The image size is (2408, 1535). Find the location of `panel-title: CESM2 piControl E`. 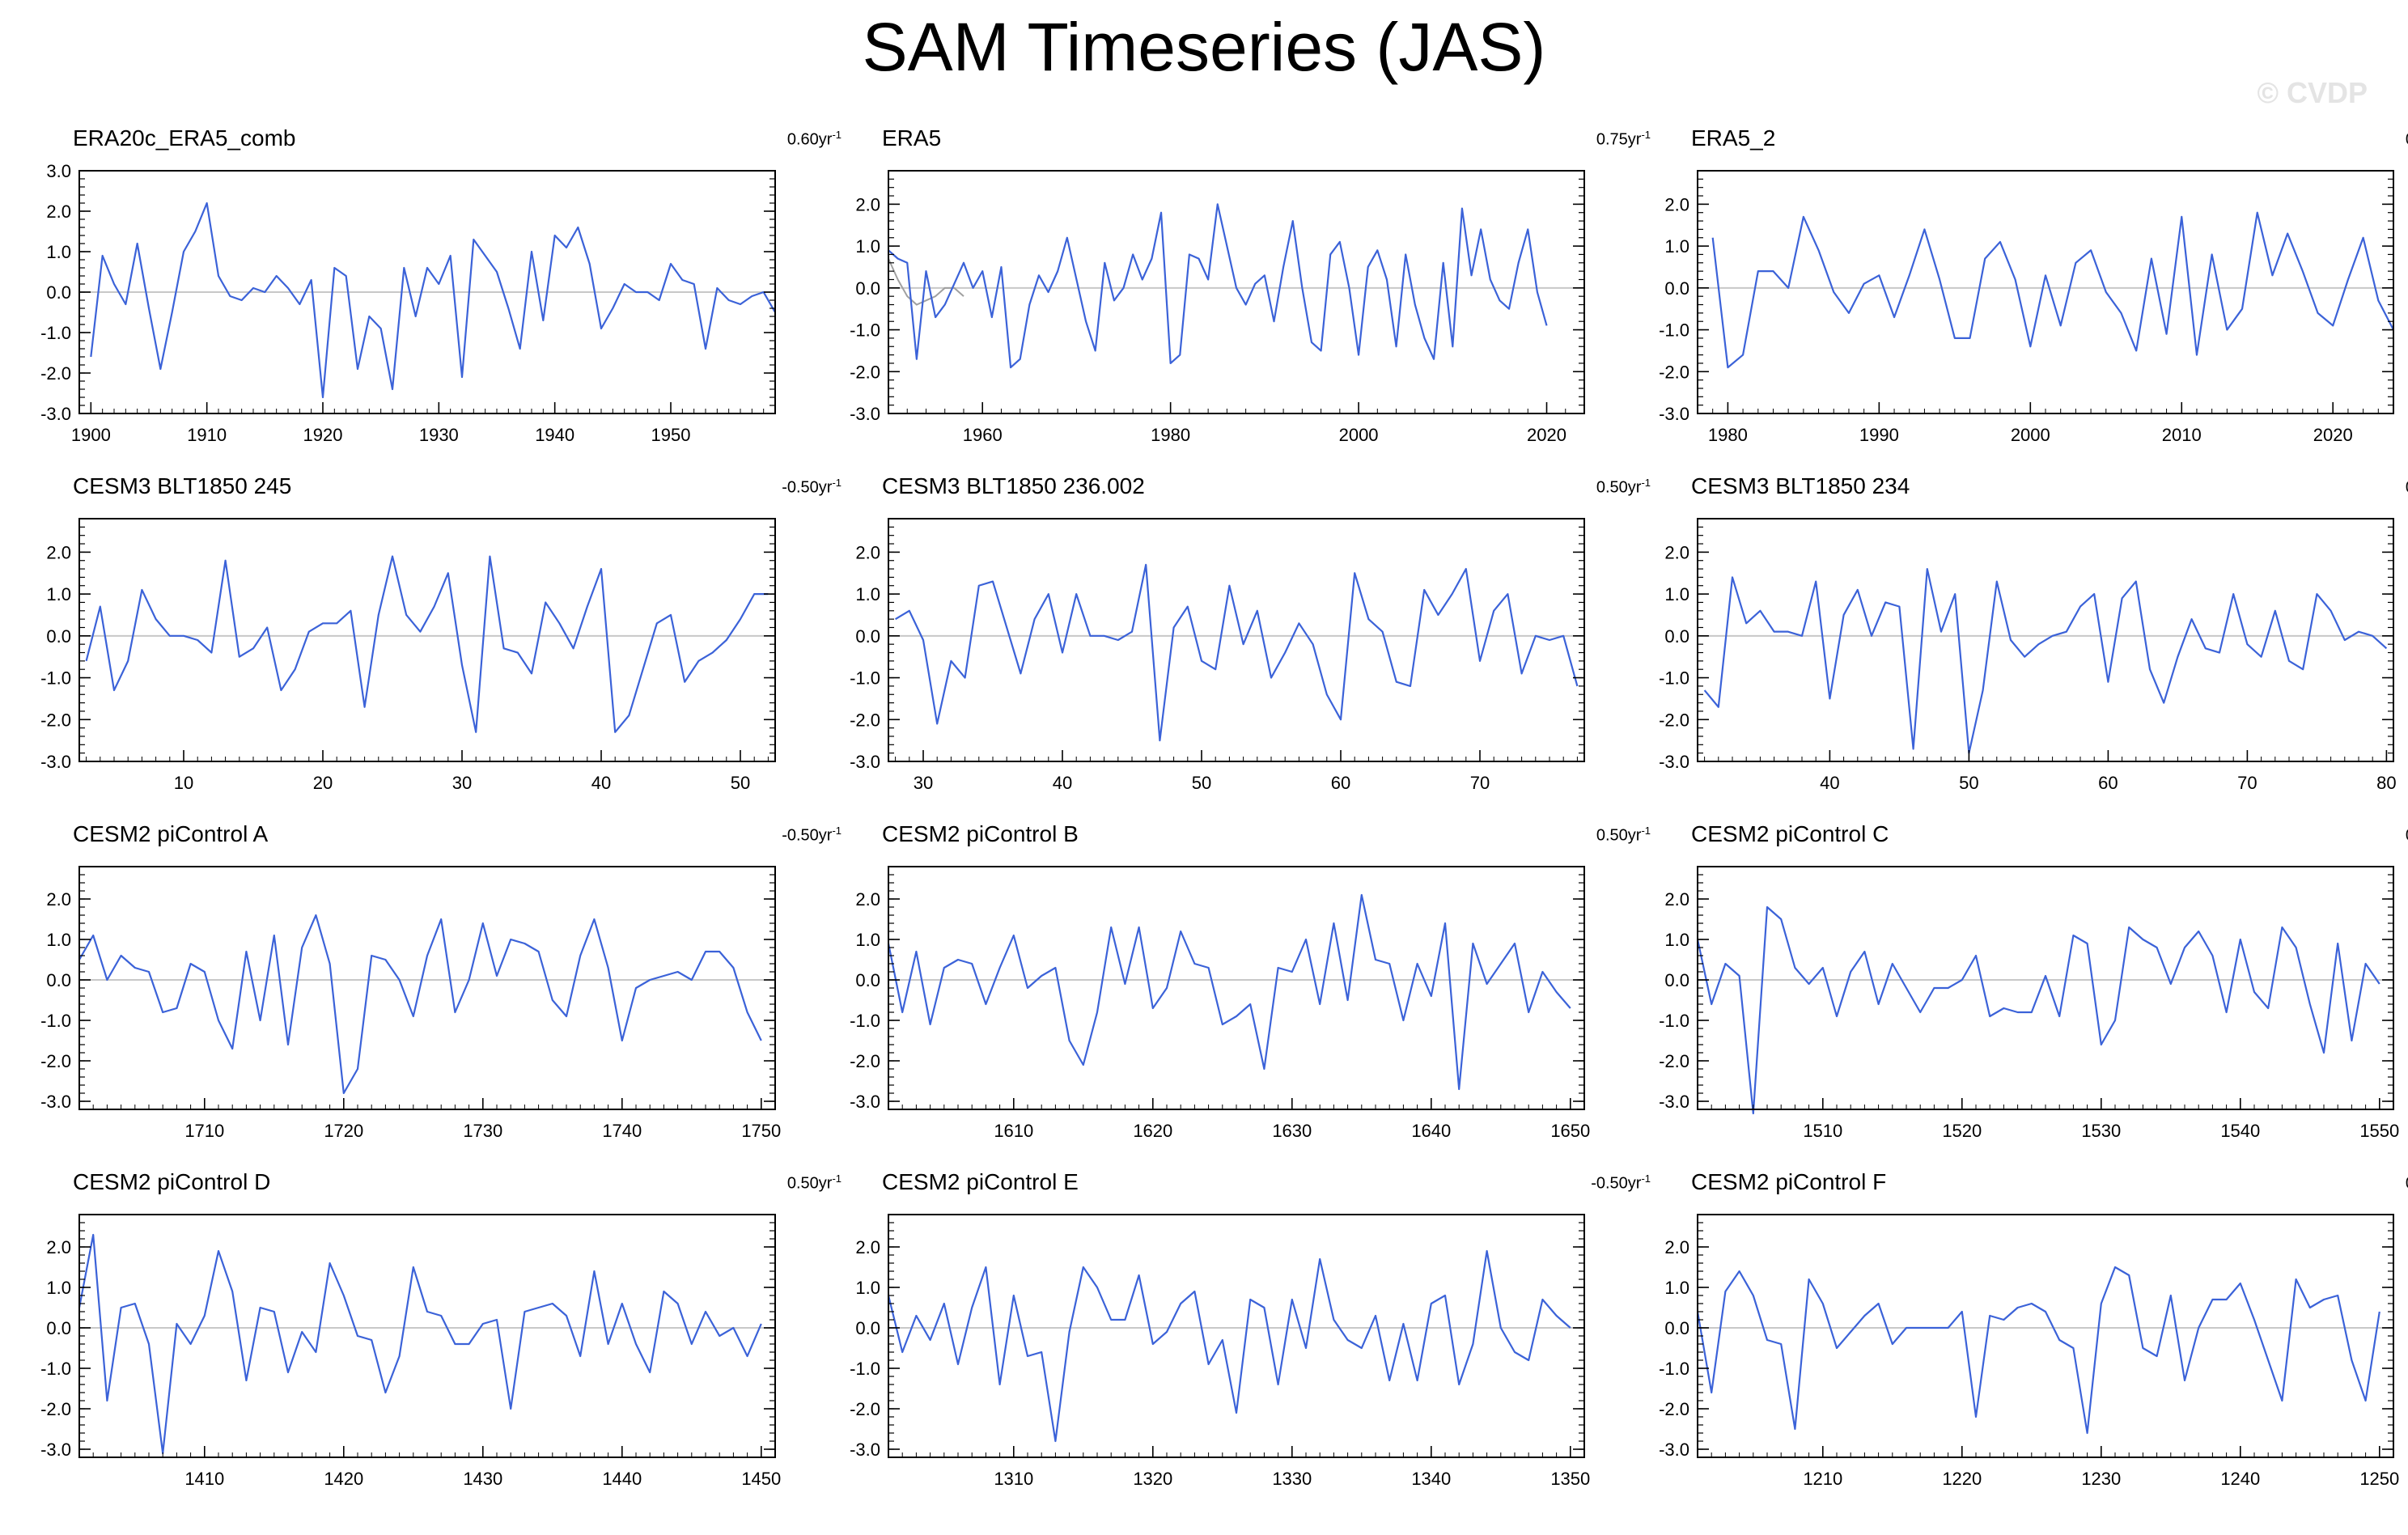

panel-title: CESM2 piControl E is located at coordinates (980, 1182).